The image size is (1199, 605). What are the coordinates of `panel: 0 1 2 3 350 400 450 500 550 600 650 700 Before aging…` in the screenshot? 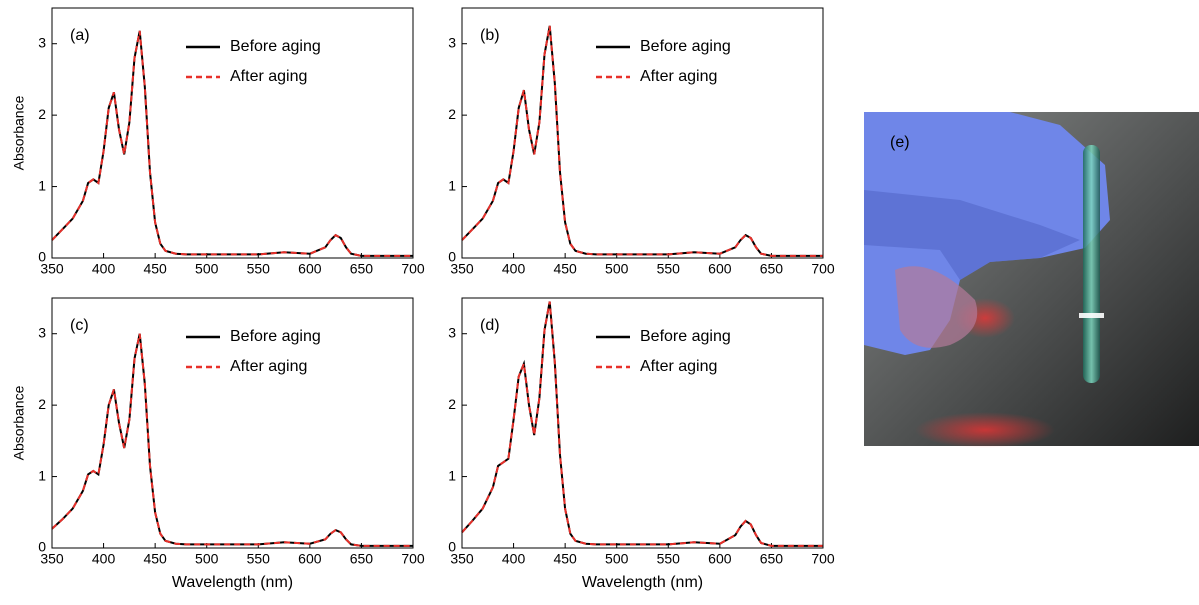 It's located at (641, 142).